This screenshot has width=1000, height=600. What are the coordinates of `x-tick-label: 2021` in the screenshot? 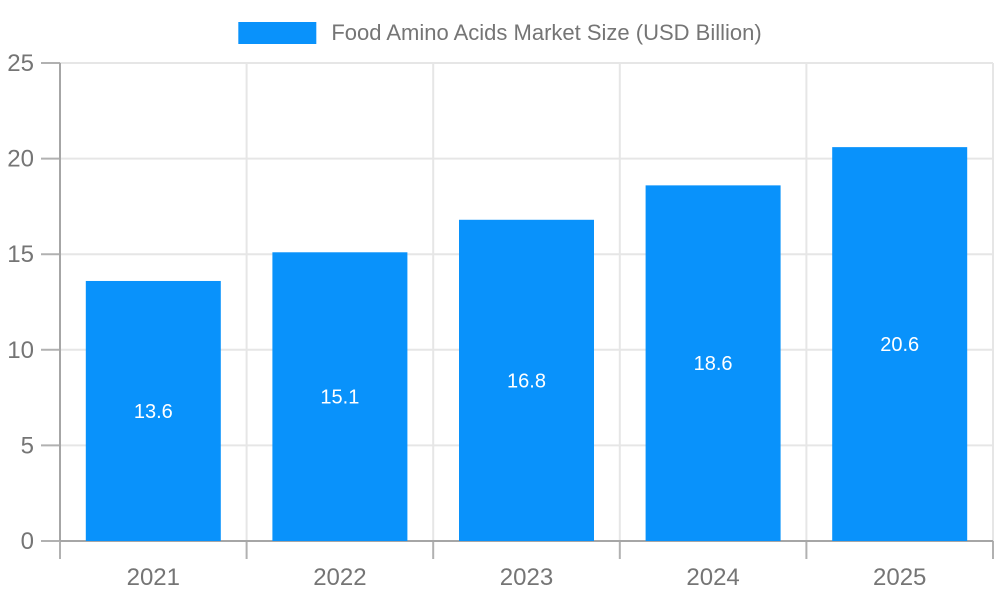 It's located at (153, 577).